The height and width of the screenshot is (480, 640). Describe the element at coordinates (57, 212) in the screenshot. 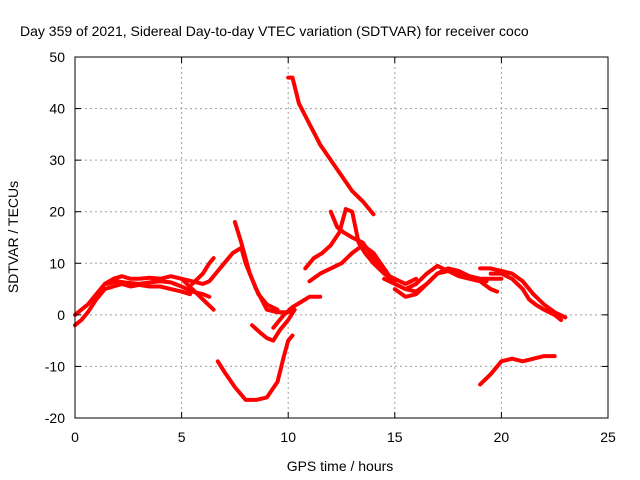

I see `y-tick-label: 20` at that location.